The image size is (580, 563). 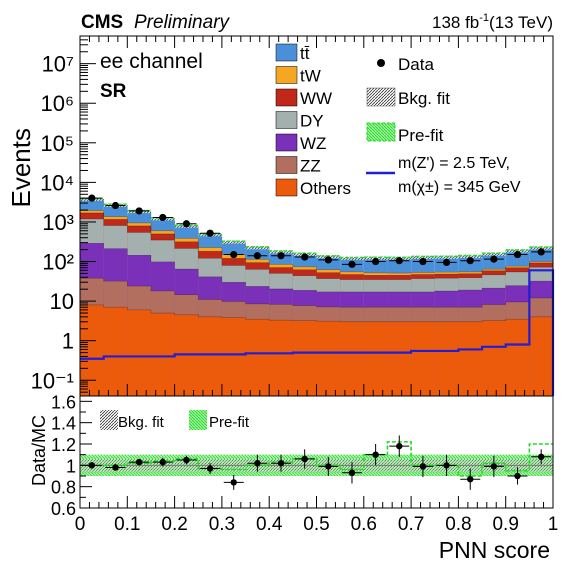 I want to click on ratio-legend: Bkg. fit Pre-fit, so click(x=175, y=420).